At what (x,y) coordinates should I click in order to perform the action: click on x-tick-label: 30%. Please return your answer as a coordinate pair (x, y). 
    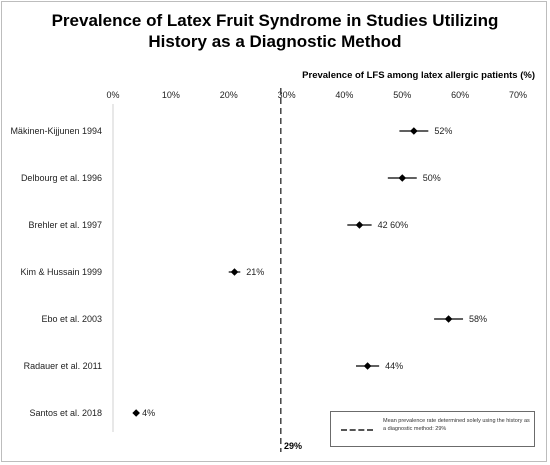
    Looking at the image, I should click on (287, 95).